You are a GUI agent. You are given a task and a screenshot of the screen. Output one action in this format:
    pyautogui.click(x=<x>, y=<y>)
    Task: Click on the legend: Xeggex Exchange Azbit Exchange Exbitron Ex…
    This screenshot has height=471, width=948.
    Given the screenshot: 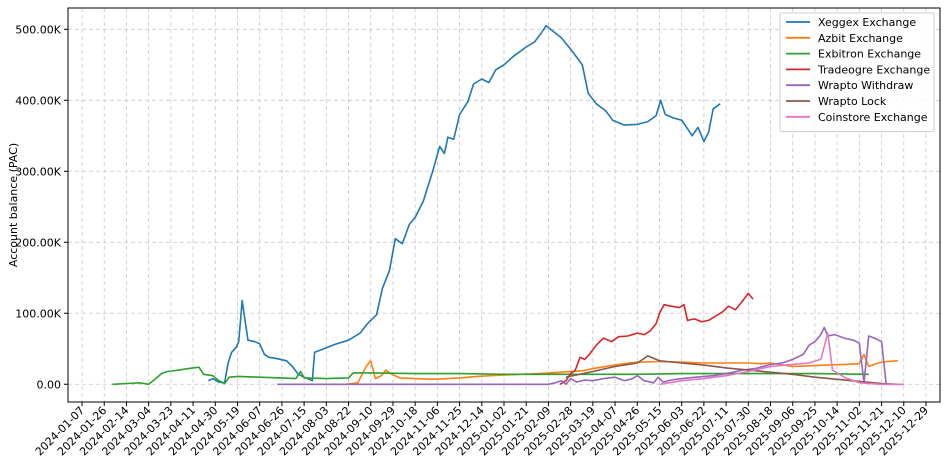 What is the action you would take?
    pyautogui.click(x=857, y=72)
    